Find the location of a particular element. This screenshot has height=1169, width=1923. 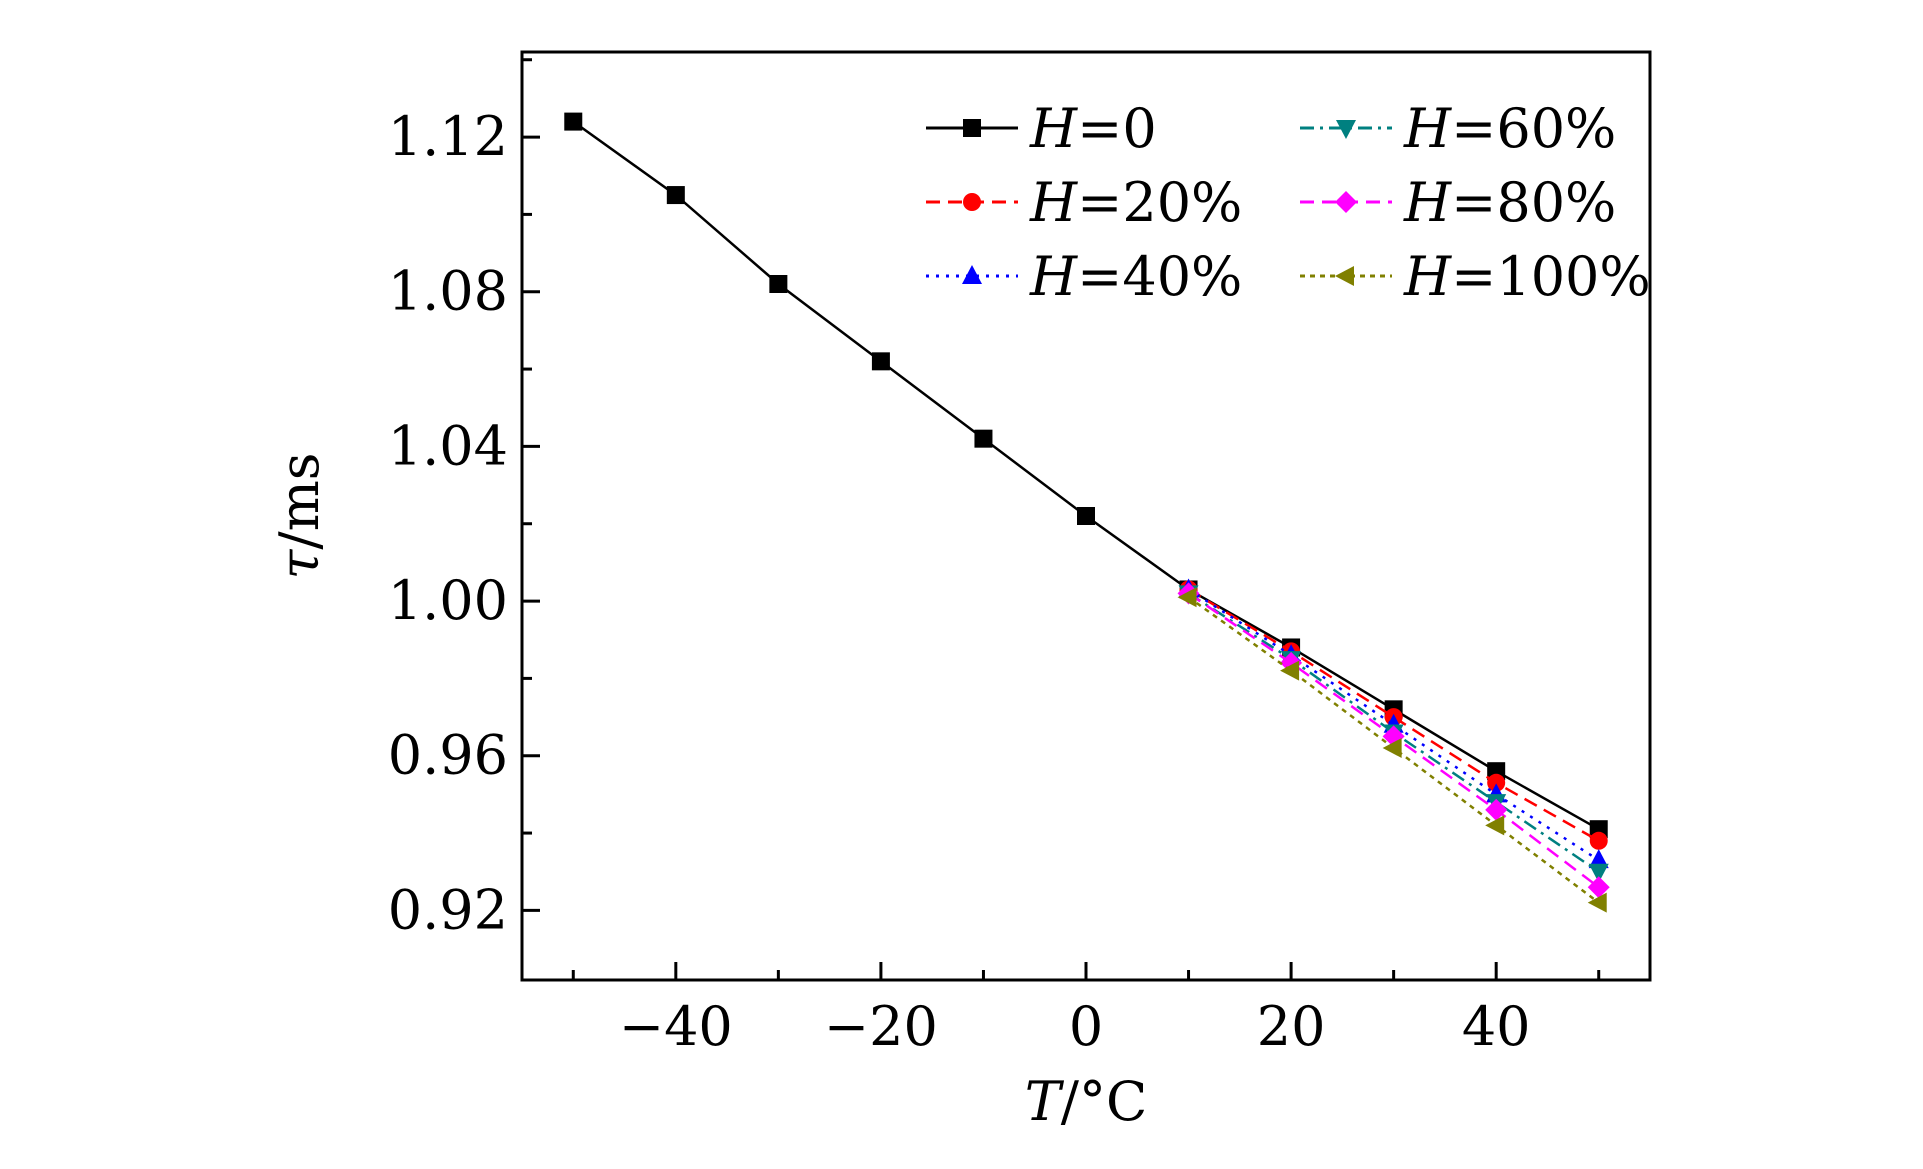

legend-label: H=80% is located at coordinates (1509, 202).